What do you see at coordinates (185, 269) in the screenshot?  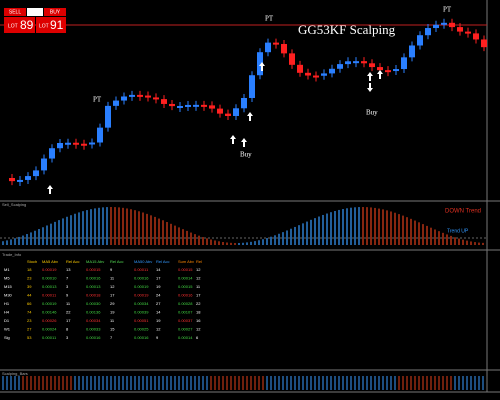 I see `table-cell: 0.00015` at bounding box center [185, 269].